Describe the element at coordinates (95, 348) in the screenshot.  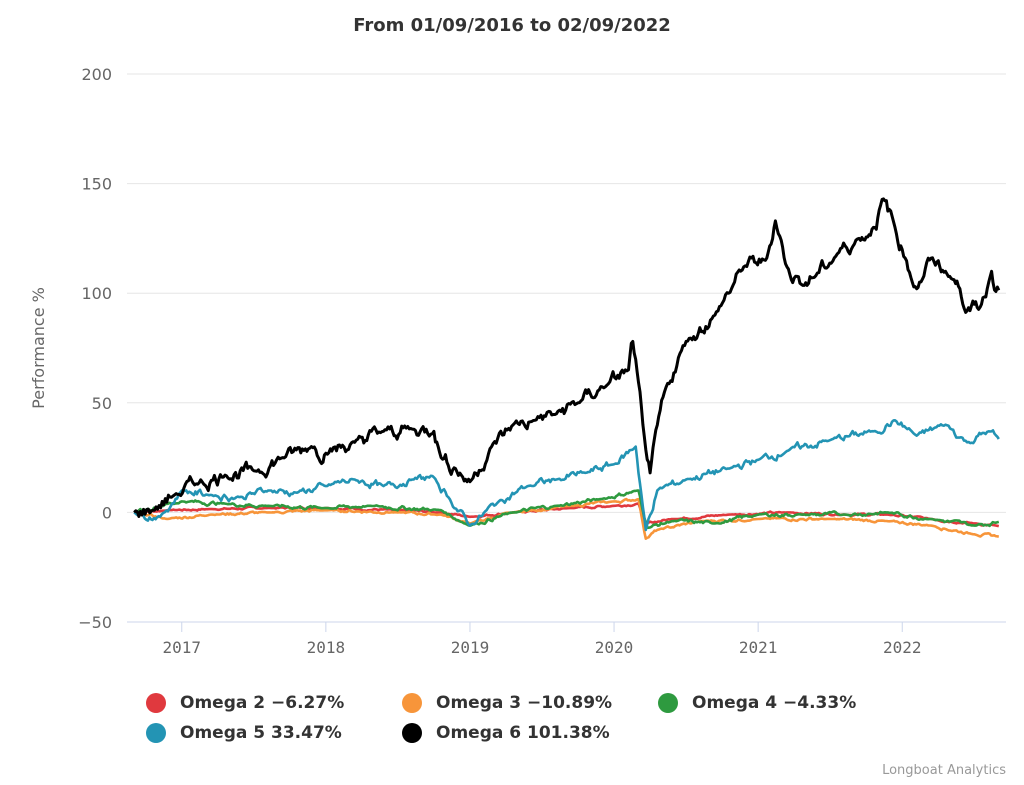
I see `y-axis-ticks: −50 0 50 100 150 200` at that location.